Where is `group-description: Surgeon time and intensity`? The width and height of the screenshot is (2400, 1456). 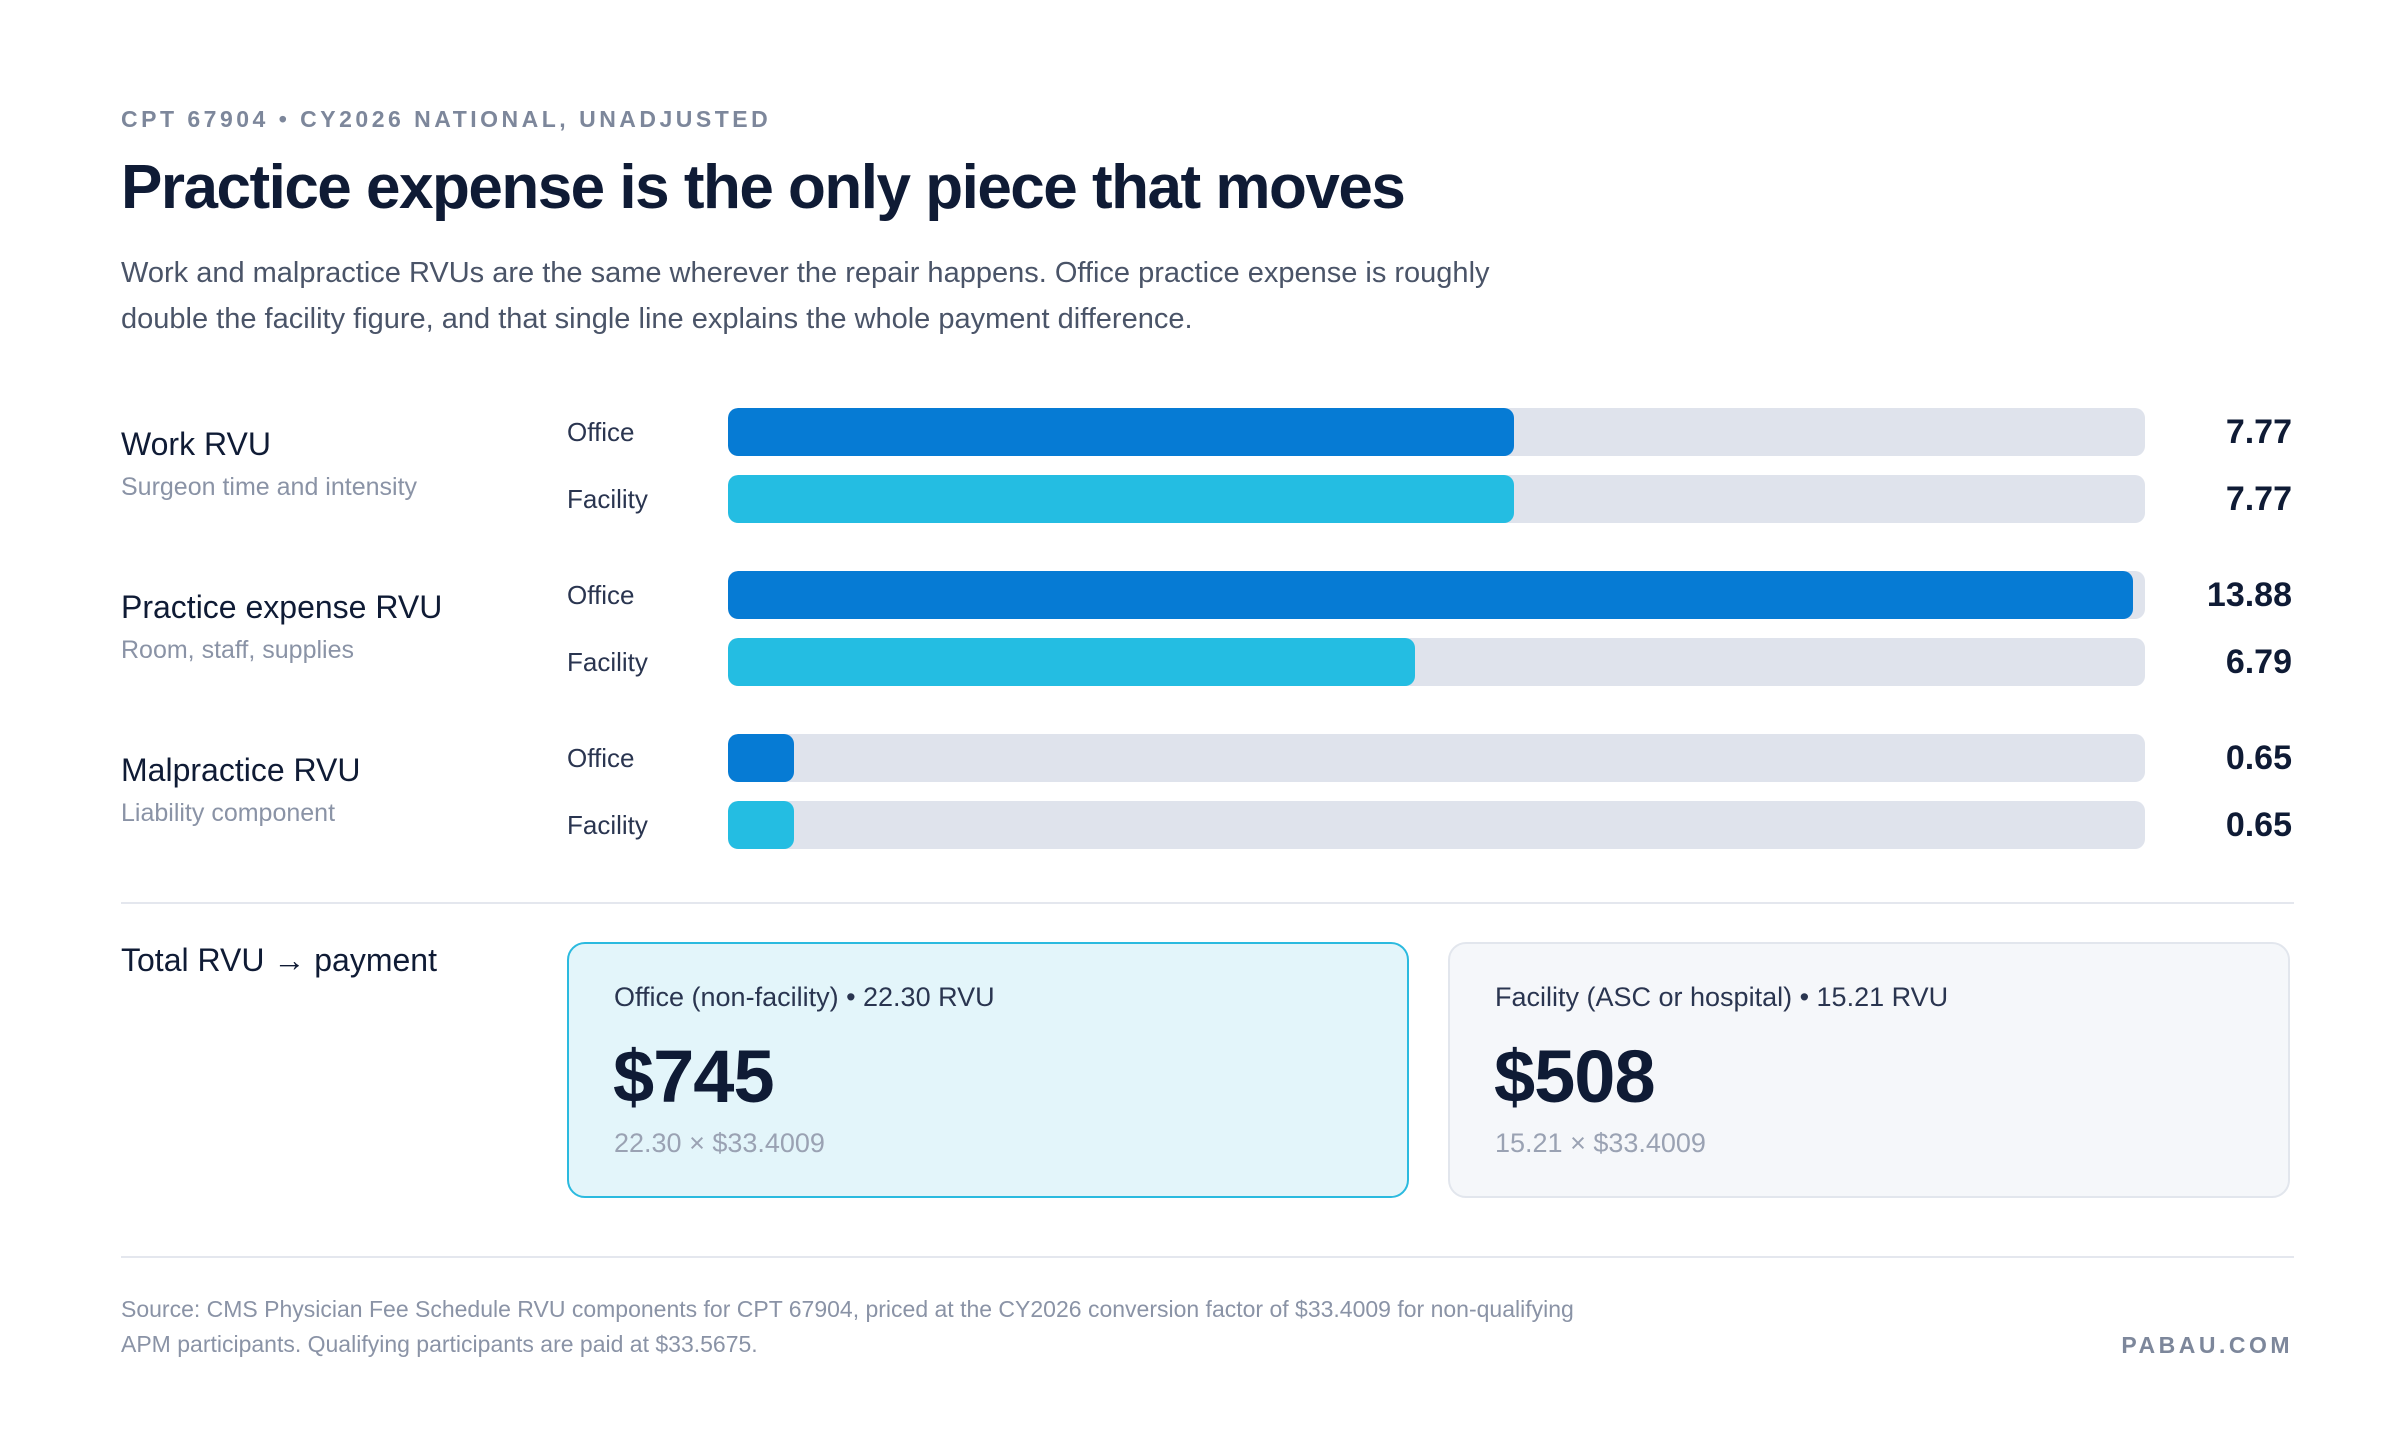
group-description: Surgeon time and intensity is located at coordinates (269, 487).